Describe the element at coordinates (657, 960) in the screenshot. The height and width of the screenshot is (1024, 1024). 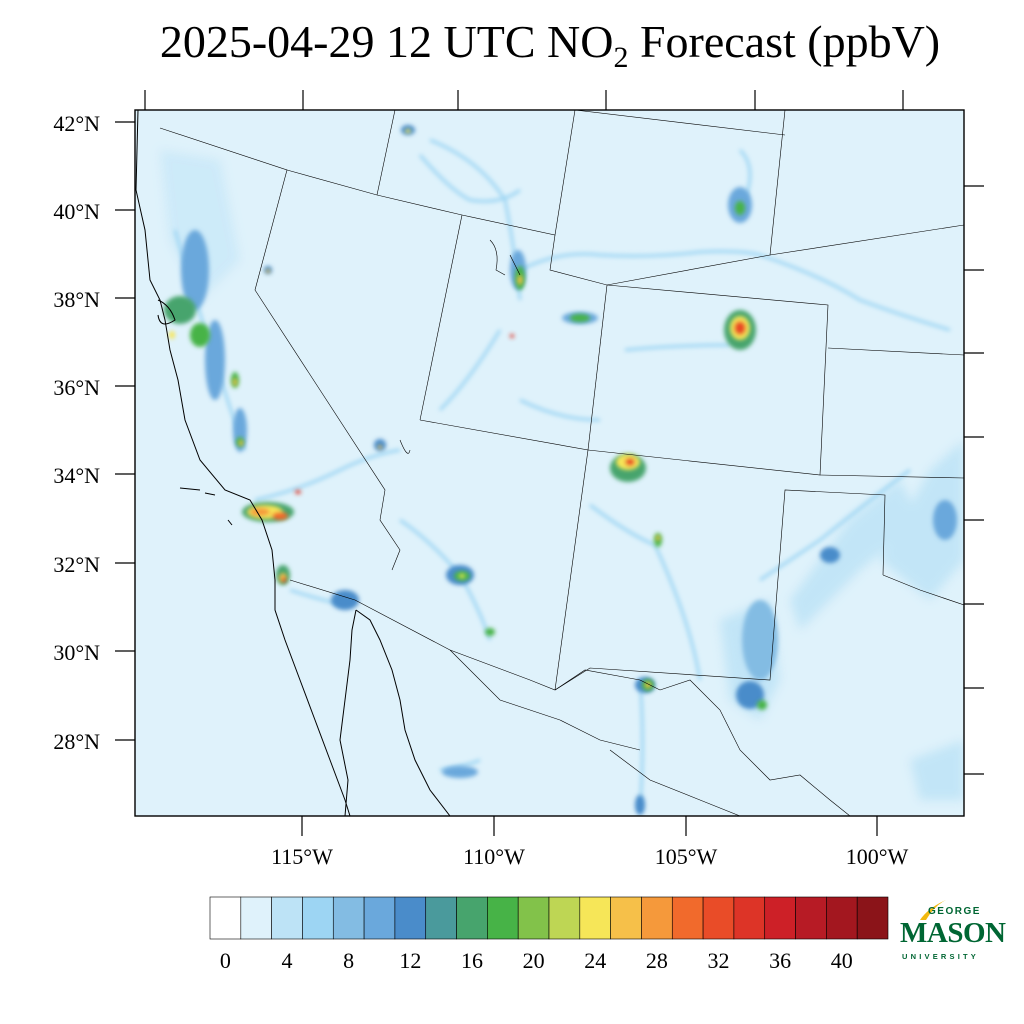
I see `colorbar-label-7: 28` at that location.